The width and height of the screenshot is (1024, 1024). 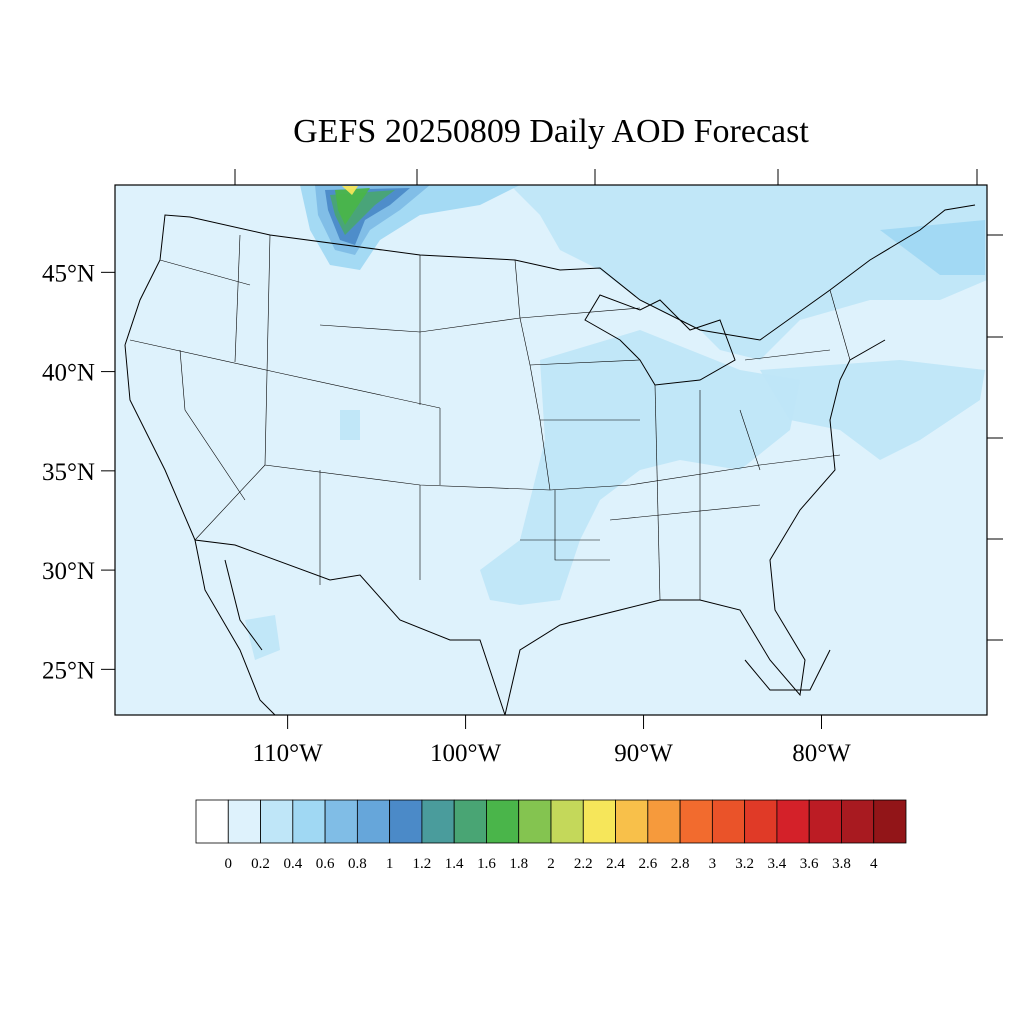 I want to click on map-title: GEFS 20250809 Daily AOD Forecast, so click(x=551, y=131).